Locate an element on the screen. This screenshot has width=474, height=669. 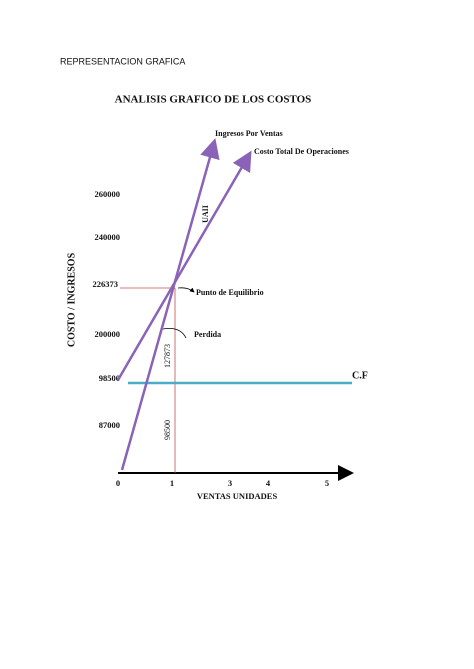
header-title: REPRESENTACION GRAFICA is located at coordinates (122, 61).